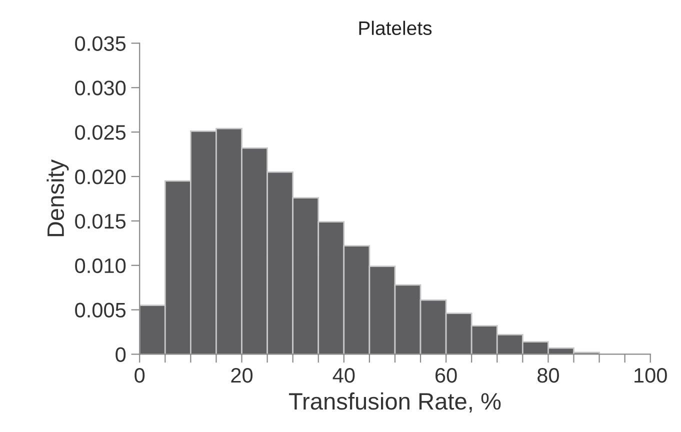  Describe the element at coordinates (100, 132) in the screenshot. I see `y-tick-label: 0.025` at that location.